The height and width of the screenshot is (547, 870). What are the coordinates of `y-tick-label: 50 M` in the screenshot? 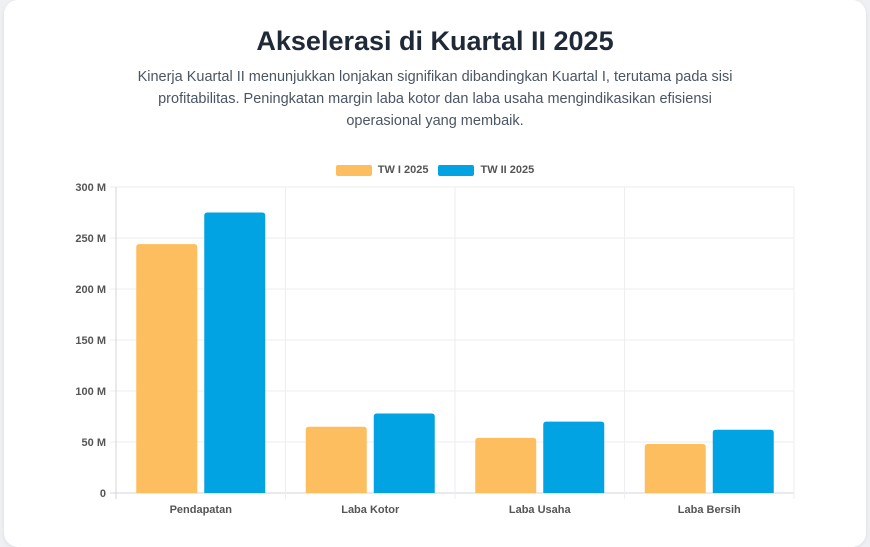 It's located at (94, 443).